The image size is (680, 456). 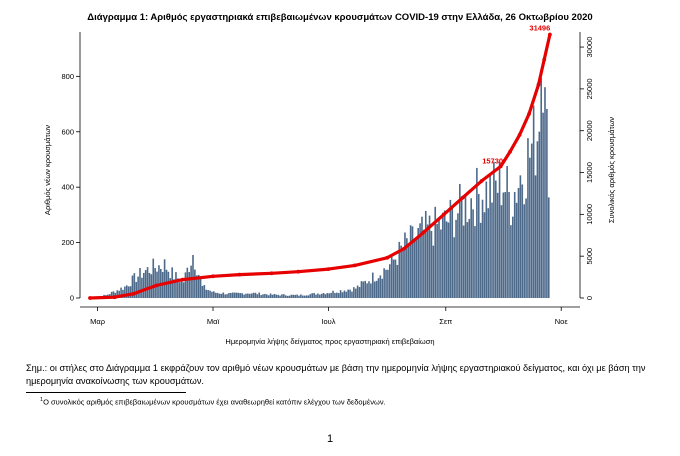 I want to click on y-axis-title: Αριθμός νέων κρουσμάτων, so click(x=47, y=170).